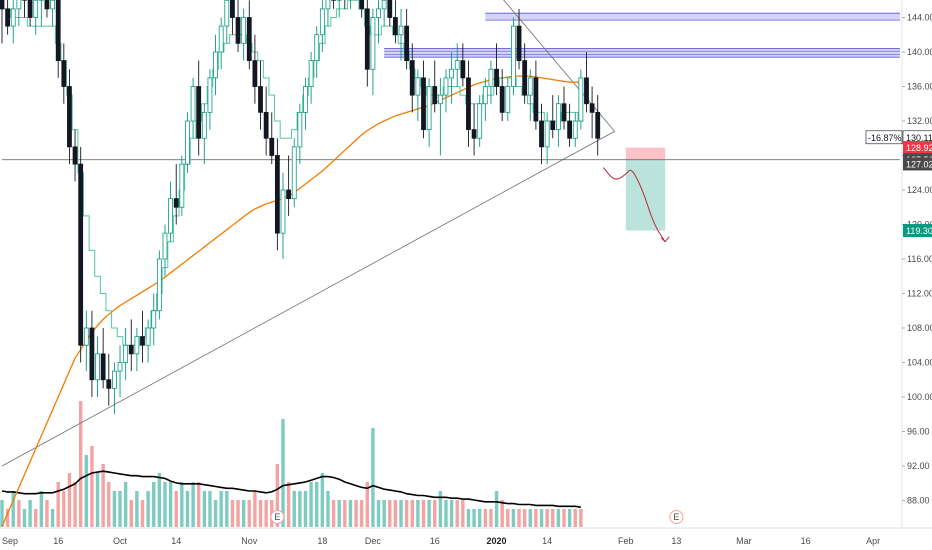 Image resolution: width=932 pixels, height=550 pixels. I want to click on forecast-arrowhead, so click(665, 239).